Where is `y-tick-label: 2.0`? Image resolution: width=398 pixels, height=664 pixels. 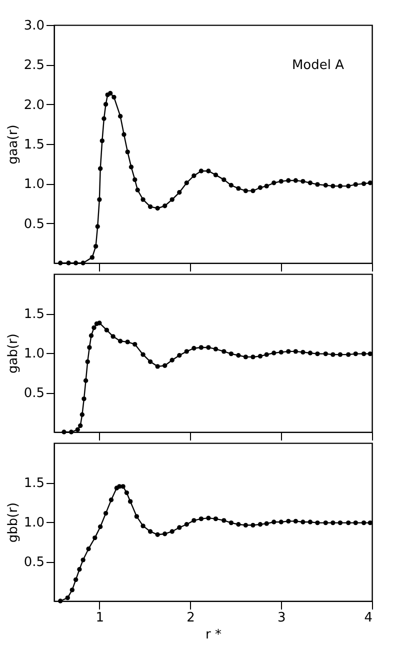
y-tick-label: 2.0 is located at coordinates (34, 105).